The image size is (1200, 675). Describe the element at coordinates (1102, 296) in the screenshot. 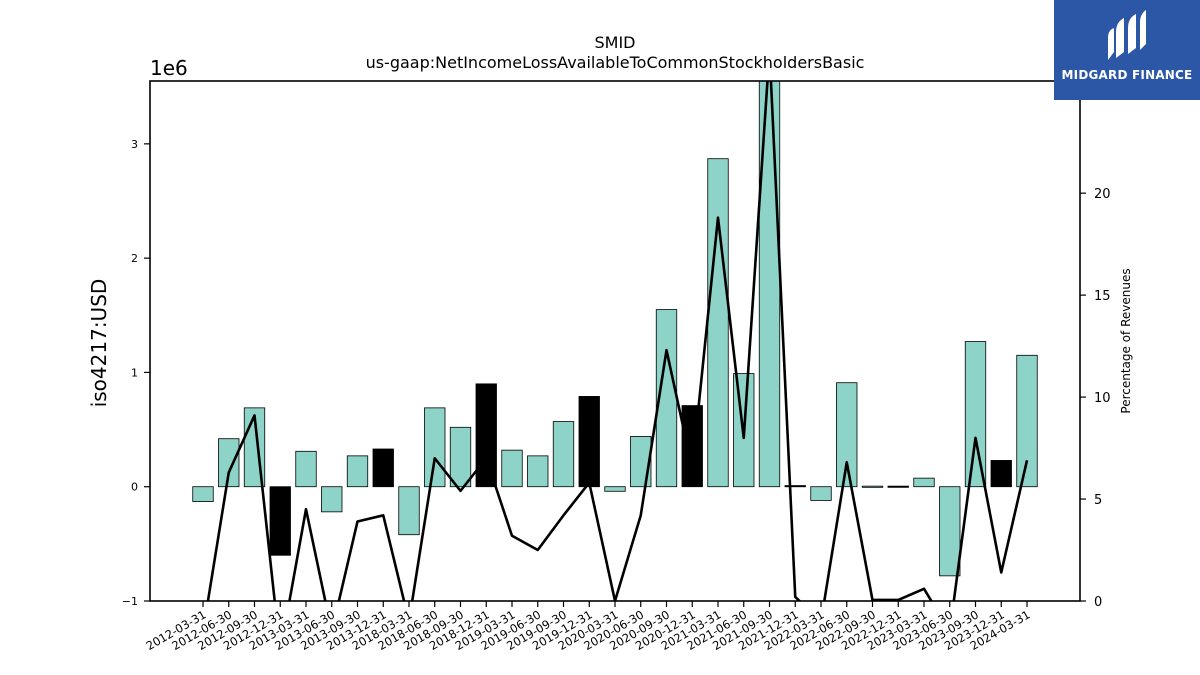

I see `y2-tick-label: 15` at that location.